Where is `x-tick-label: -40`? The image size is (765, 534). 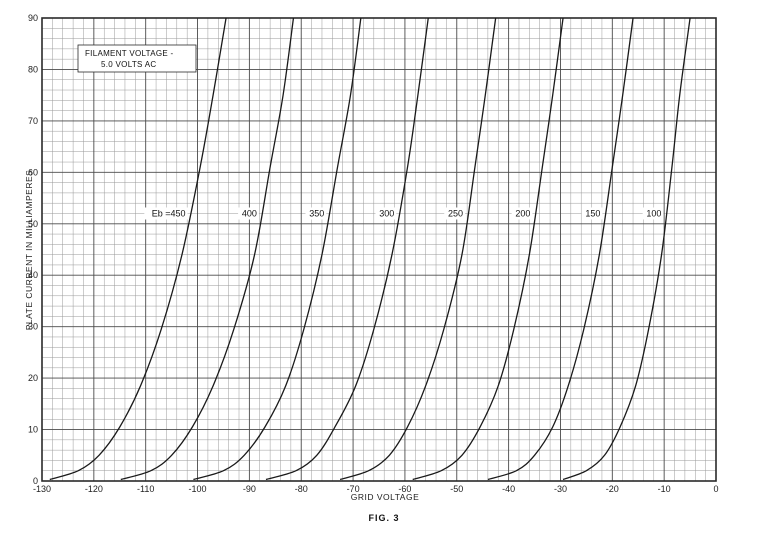 x-tick-label: -40 is located at coordinates (508, 489).